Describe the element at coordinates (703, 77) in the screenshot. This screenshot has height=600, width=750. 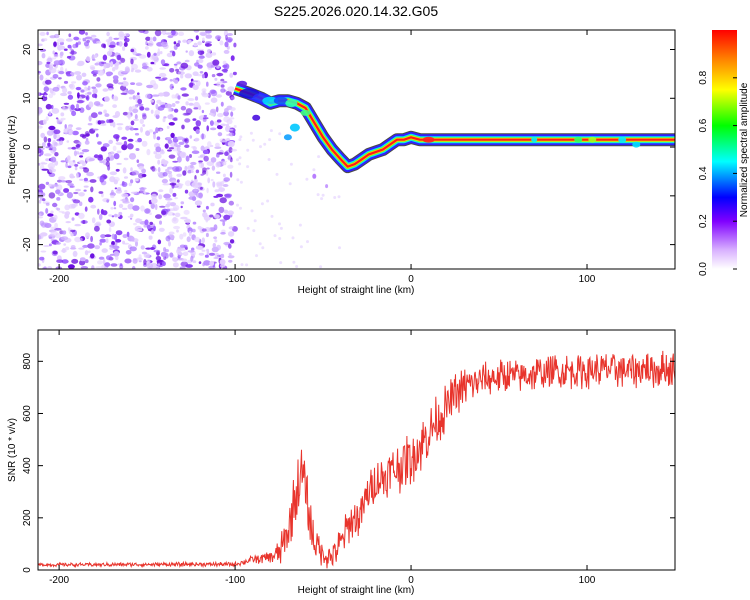
I see `colorbar-tick-label: 0.8` at that location.